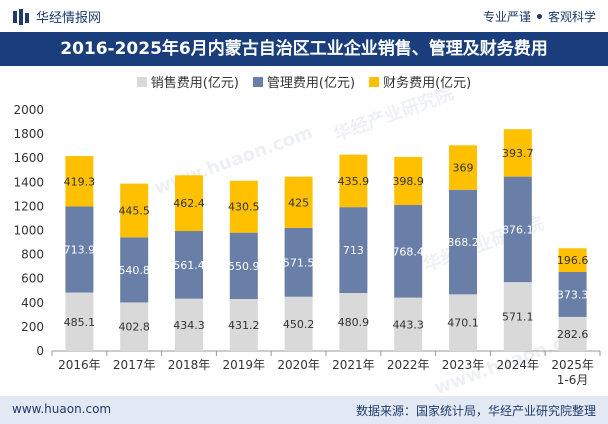 This screenshot has width=608, height=424. Describe the element at coordinates (189, 365) in the screenshot. I see `x-tick-label-2: 2018年` at that location.